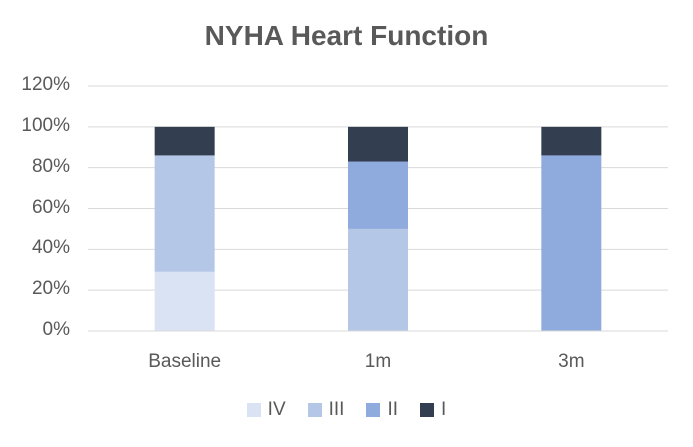 The image size is (693, 447). I want to click on x-tick-label: 1m, so click(378, 361).